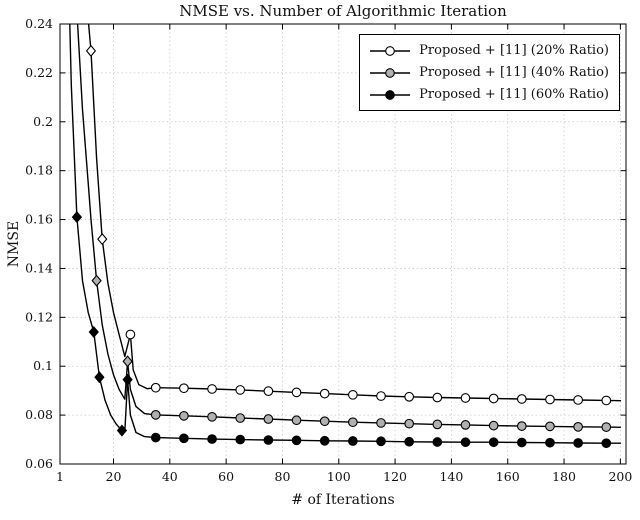 Image resolution: width=640 pixels, height=520 pixels. Describe the element at coordinates (343, 500) in the screenshot. I see `x-axis-label: # of Iterations` at that location.